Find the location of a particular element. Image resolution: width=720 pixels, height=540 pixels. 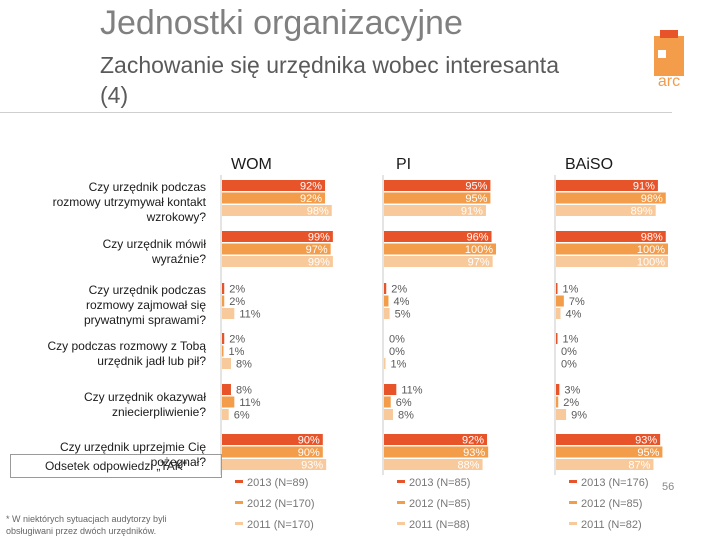

data-label: 7% is located at coordinates (577, 302).